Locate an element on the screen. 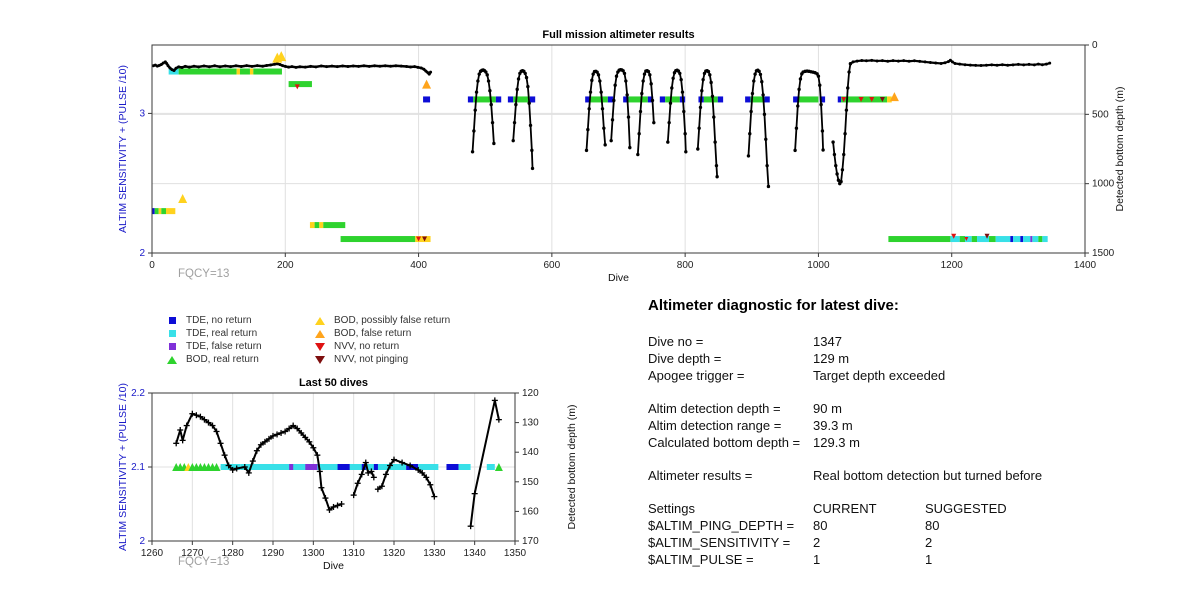 Image resolution: width=1200 pixels, height=611 pixels. diag-label: Altim detection range = is located at coordinates (715, 425).